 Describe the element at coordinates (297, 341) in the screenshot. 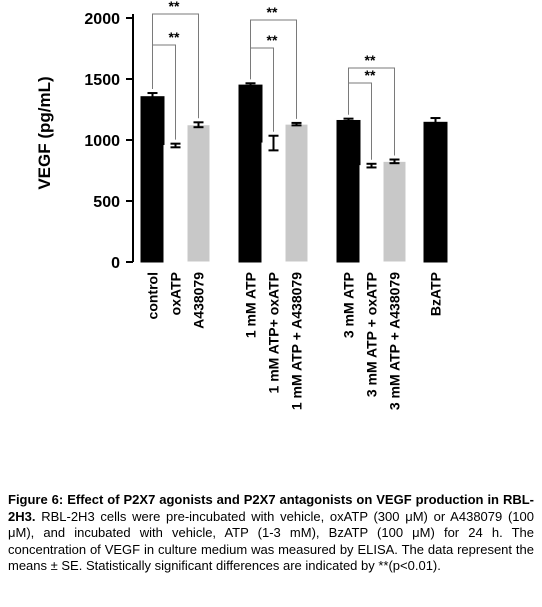

I see `x-tick-label: 1 mM ATP + A438079` at that location.